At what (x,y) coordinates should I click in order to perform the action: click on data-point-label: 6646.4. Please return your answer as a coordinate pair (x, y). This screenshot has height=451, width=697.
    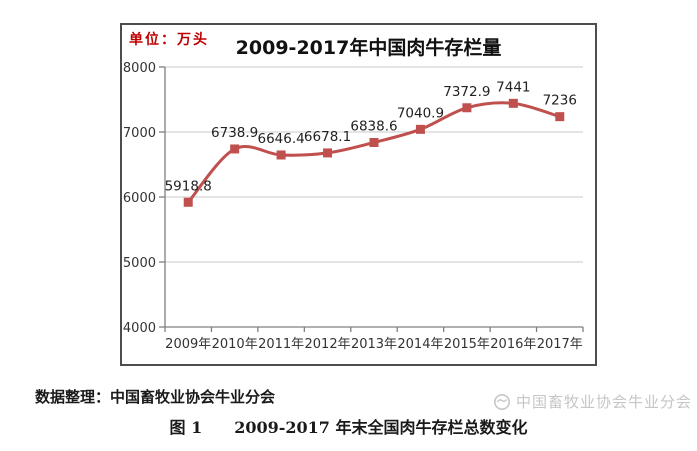
    Looking at the image, I should click on (280, 139).